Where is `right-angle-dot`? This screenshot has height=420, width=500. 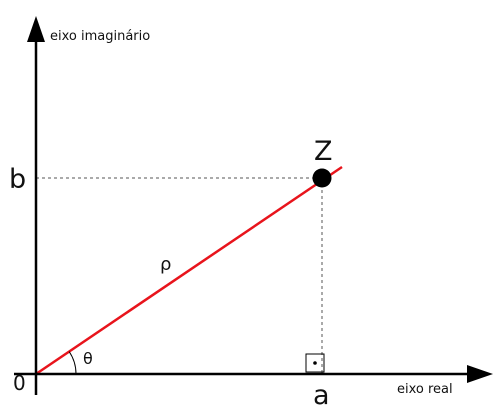 right-angle-dot is located at coordinates (315, 363).